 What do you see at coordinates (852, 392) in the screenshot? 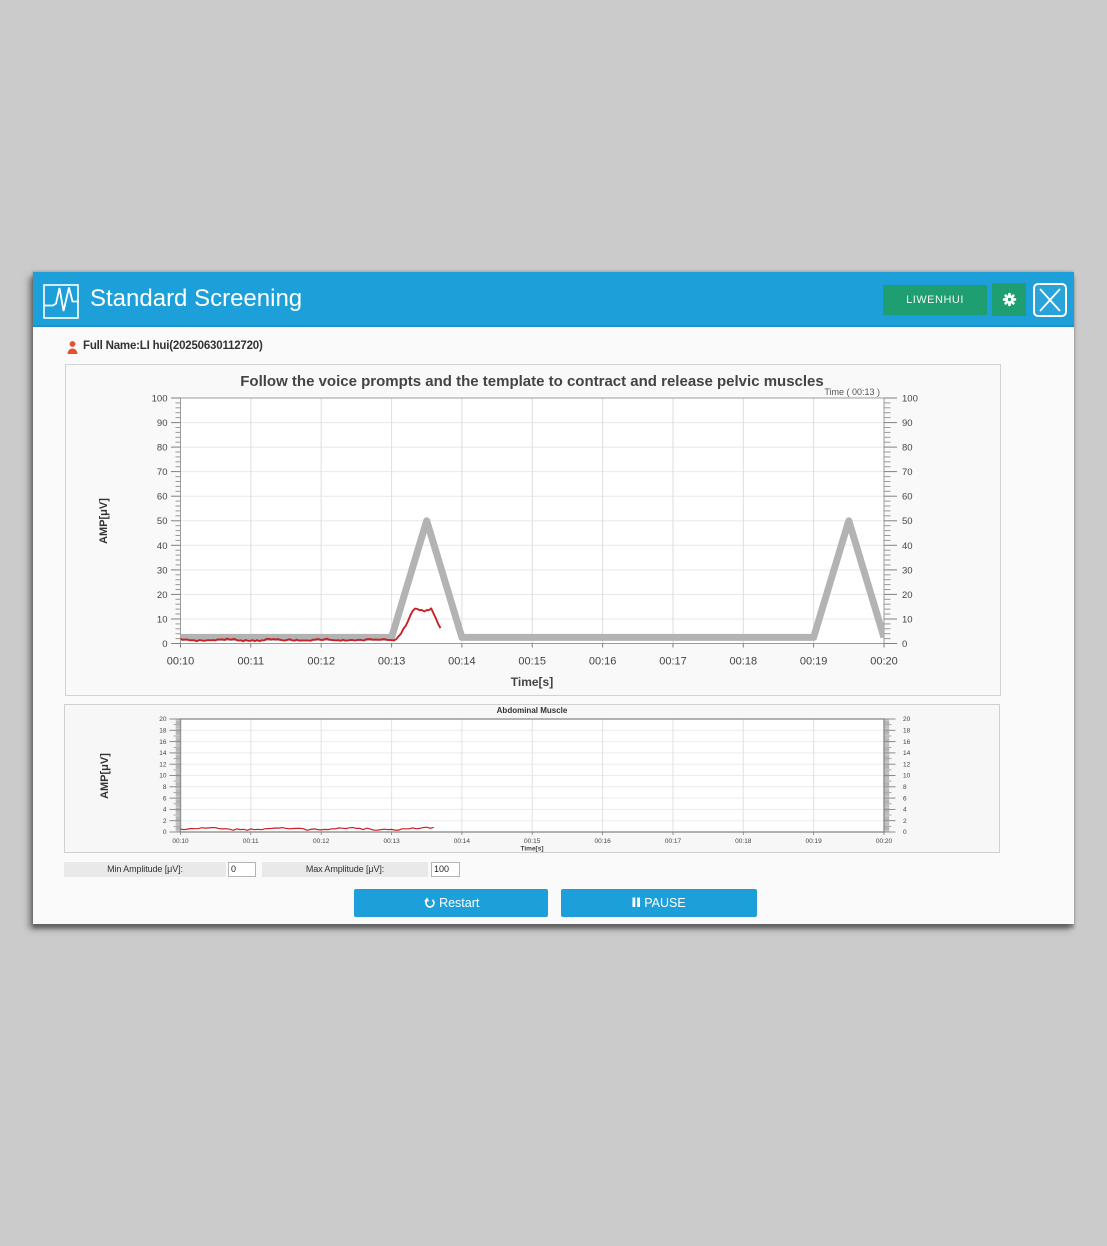
I see `svg-text: Time ( 00:13 )` at bounding box center [852, 392].